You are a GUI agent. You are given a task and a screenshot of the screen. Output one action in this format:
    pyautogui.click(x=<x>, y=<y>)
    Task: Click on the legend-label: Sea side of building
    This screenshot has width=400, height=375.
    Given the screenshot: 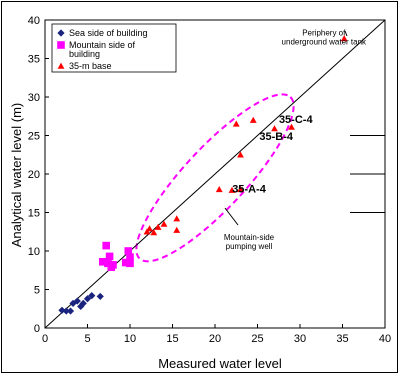 What is the action you would take?
    pyautogui.click(x=108, y=33)
    